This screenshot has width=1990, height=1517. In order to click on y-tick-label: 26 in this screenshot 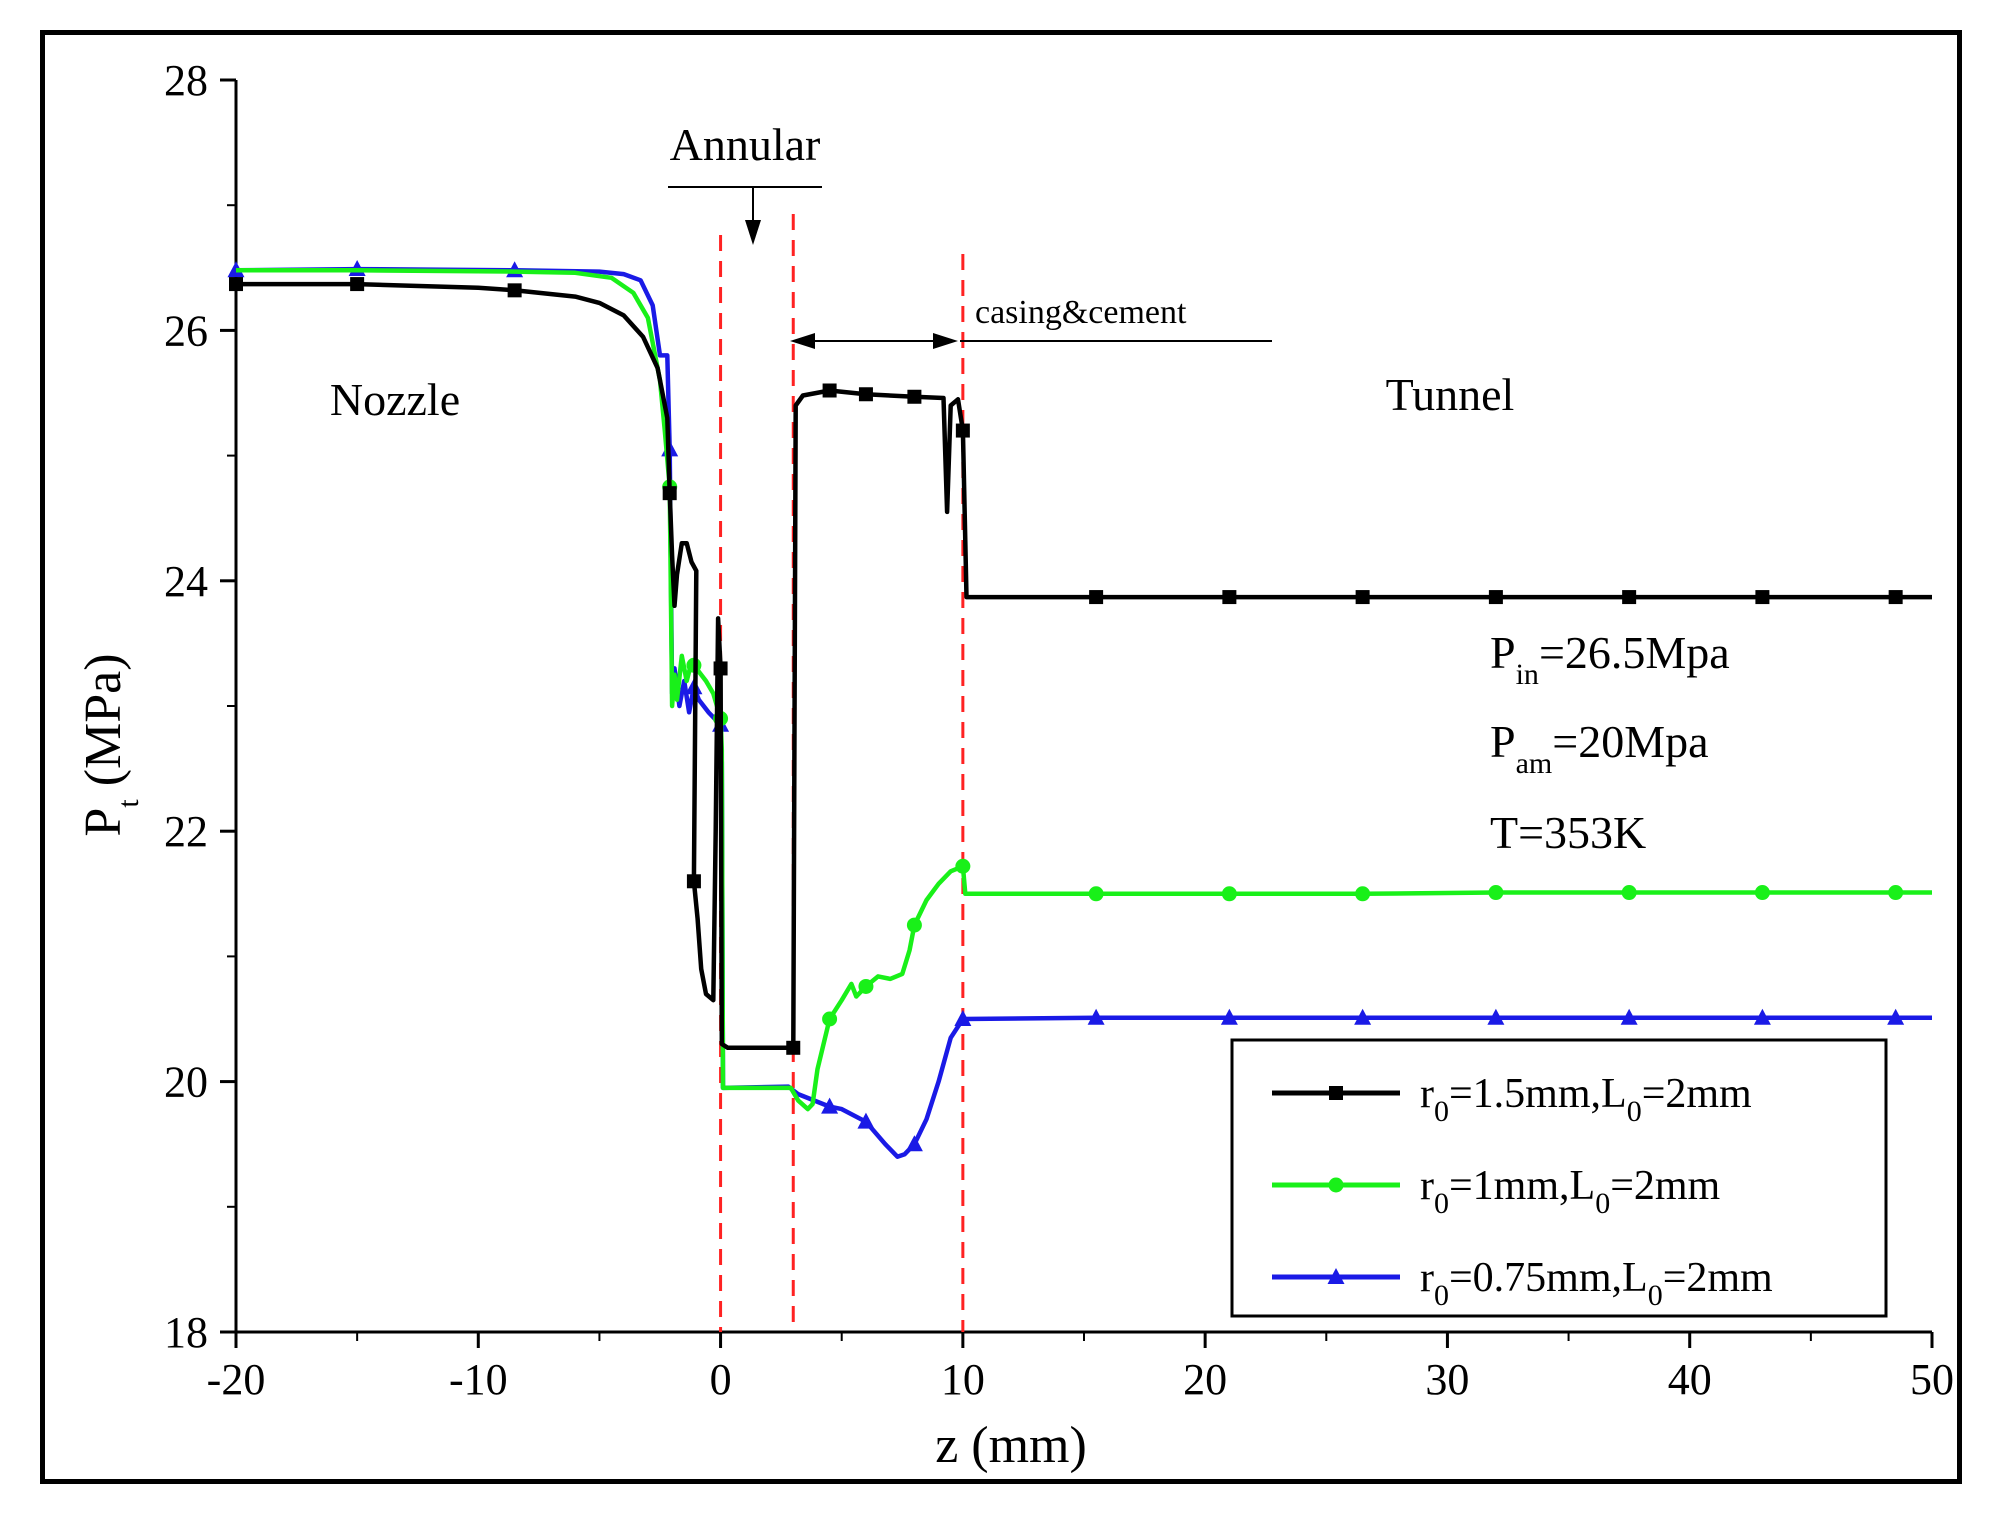, I will do `click(186, 330)`.